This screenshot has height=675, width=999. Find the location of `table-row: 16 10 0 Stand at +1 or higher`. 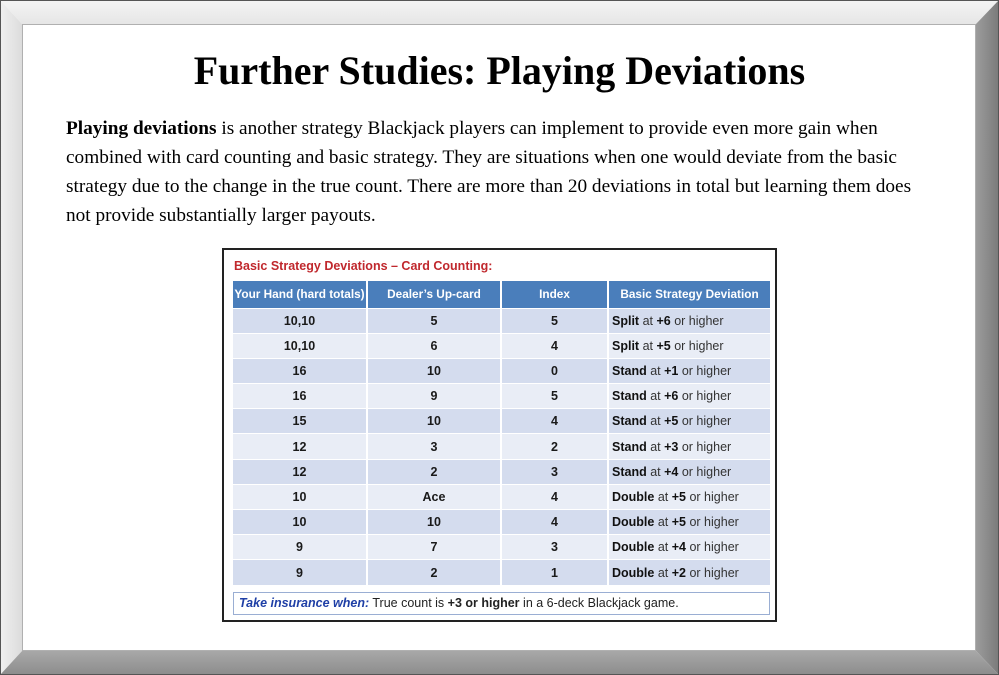

table-row: 16 10 0 Stand at +1 or higher is located at coordinates (501, 370).